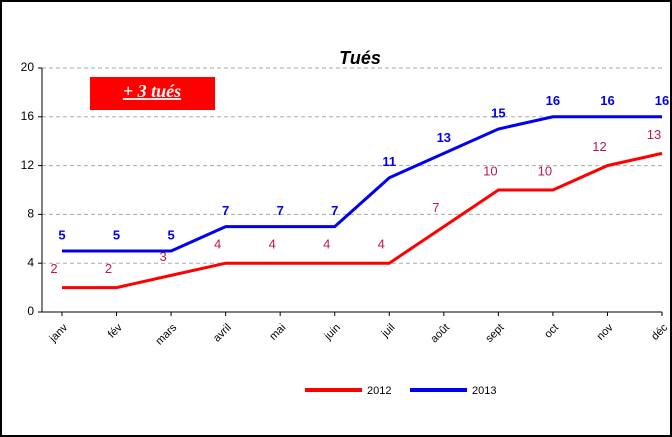  Describe the element at coordinates (30, 311) in the screenshot. I see `y-tick-label: 0` at that location.